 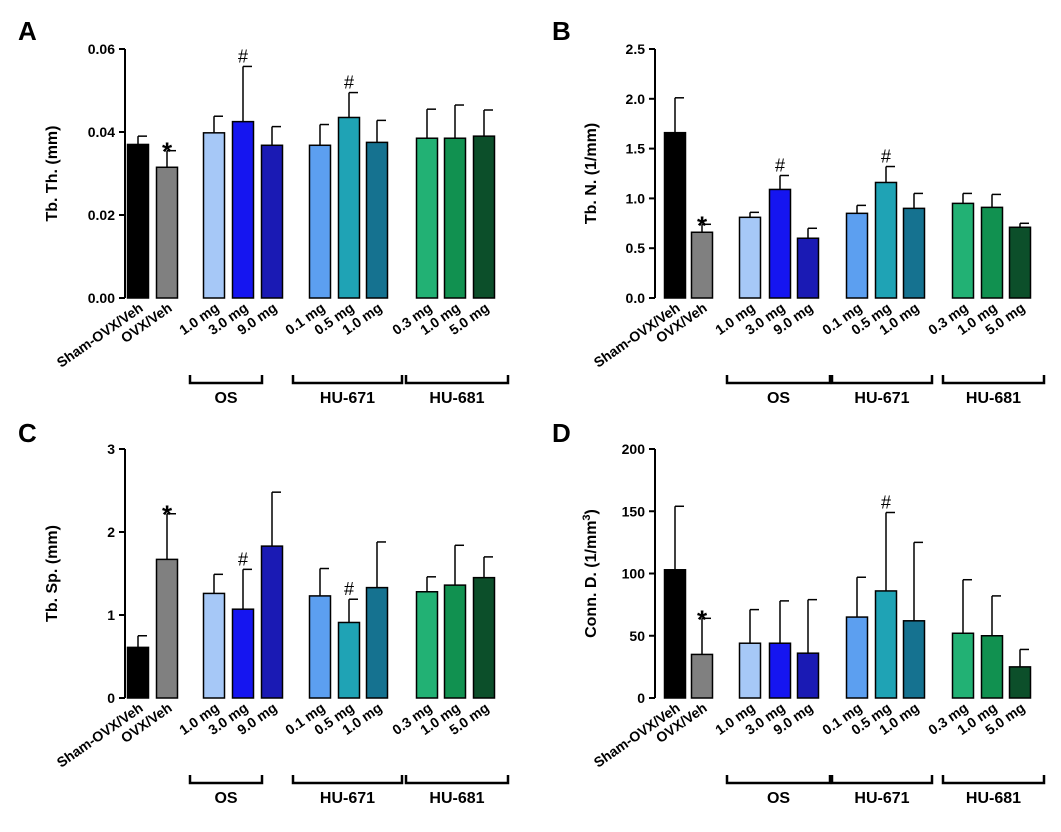 I want to click on panel-letter: C, so click(x=27, y=433).